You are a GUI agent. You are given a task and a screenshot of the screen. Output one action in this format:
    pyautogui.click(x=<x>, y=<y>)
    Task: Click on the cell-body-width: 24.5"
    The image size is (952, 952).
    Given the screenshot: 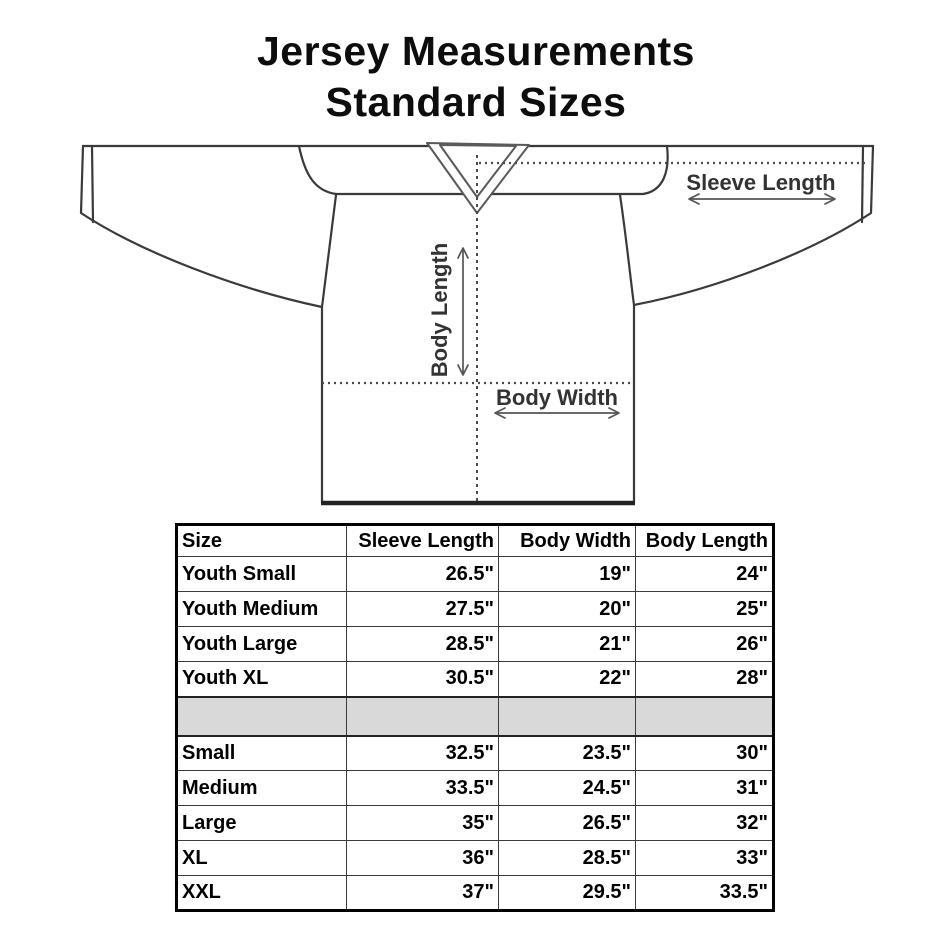 What is the action you would take?
    pyautogui.click(x=567, y=788)
    